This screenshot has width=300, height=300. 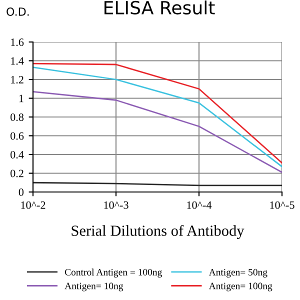 I want to click on legend-label: Antigen= 10ng, so click(x=94, y=287).